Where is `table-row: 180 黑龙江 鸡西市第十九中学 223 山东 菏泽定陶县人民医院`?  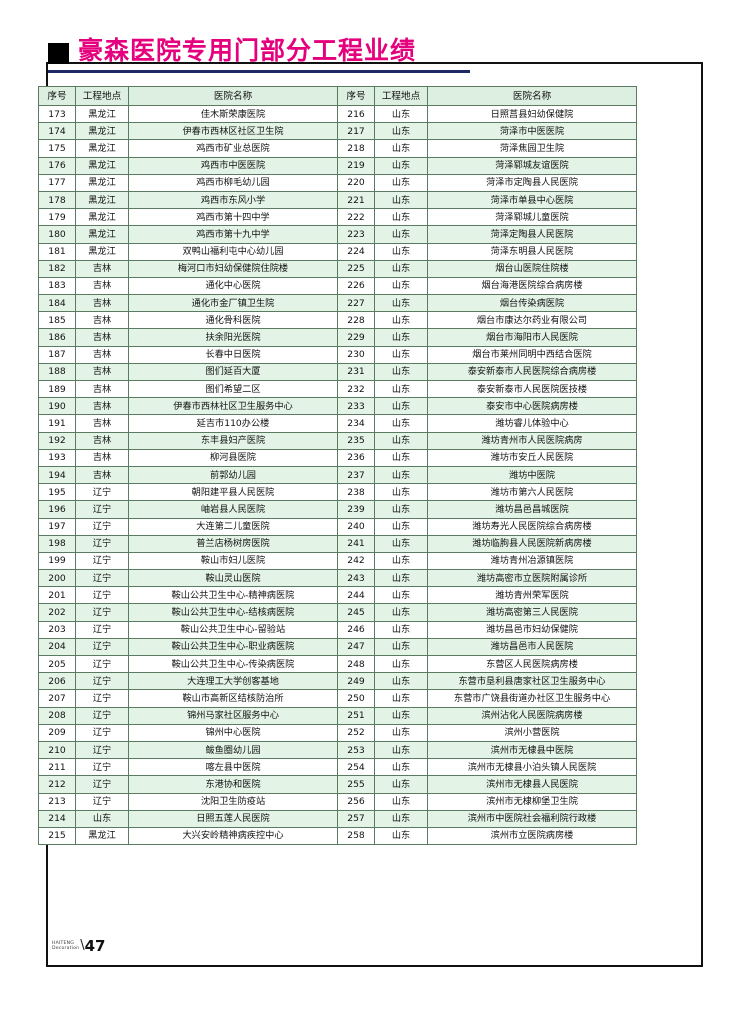 table-row: 180 黑龙江 鸡西市第十九中学 223 山东 菏泽定陶县人民医院 is located at coordinates (337, 234).